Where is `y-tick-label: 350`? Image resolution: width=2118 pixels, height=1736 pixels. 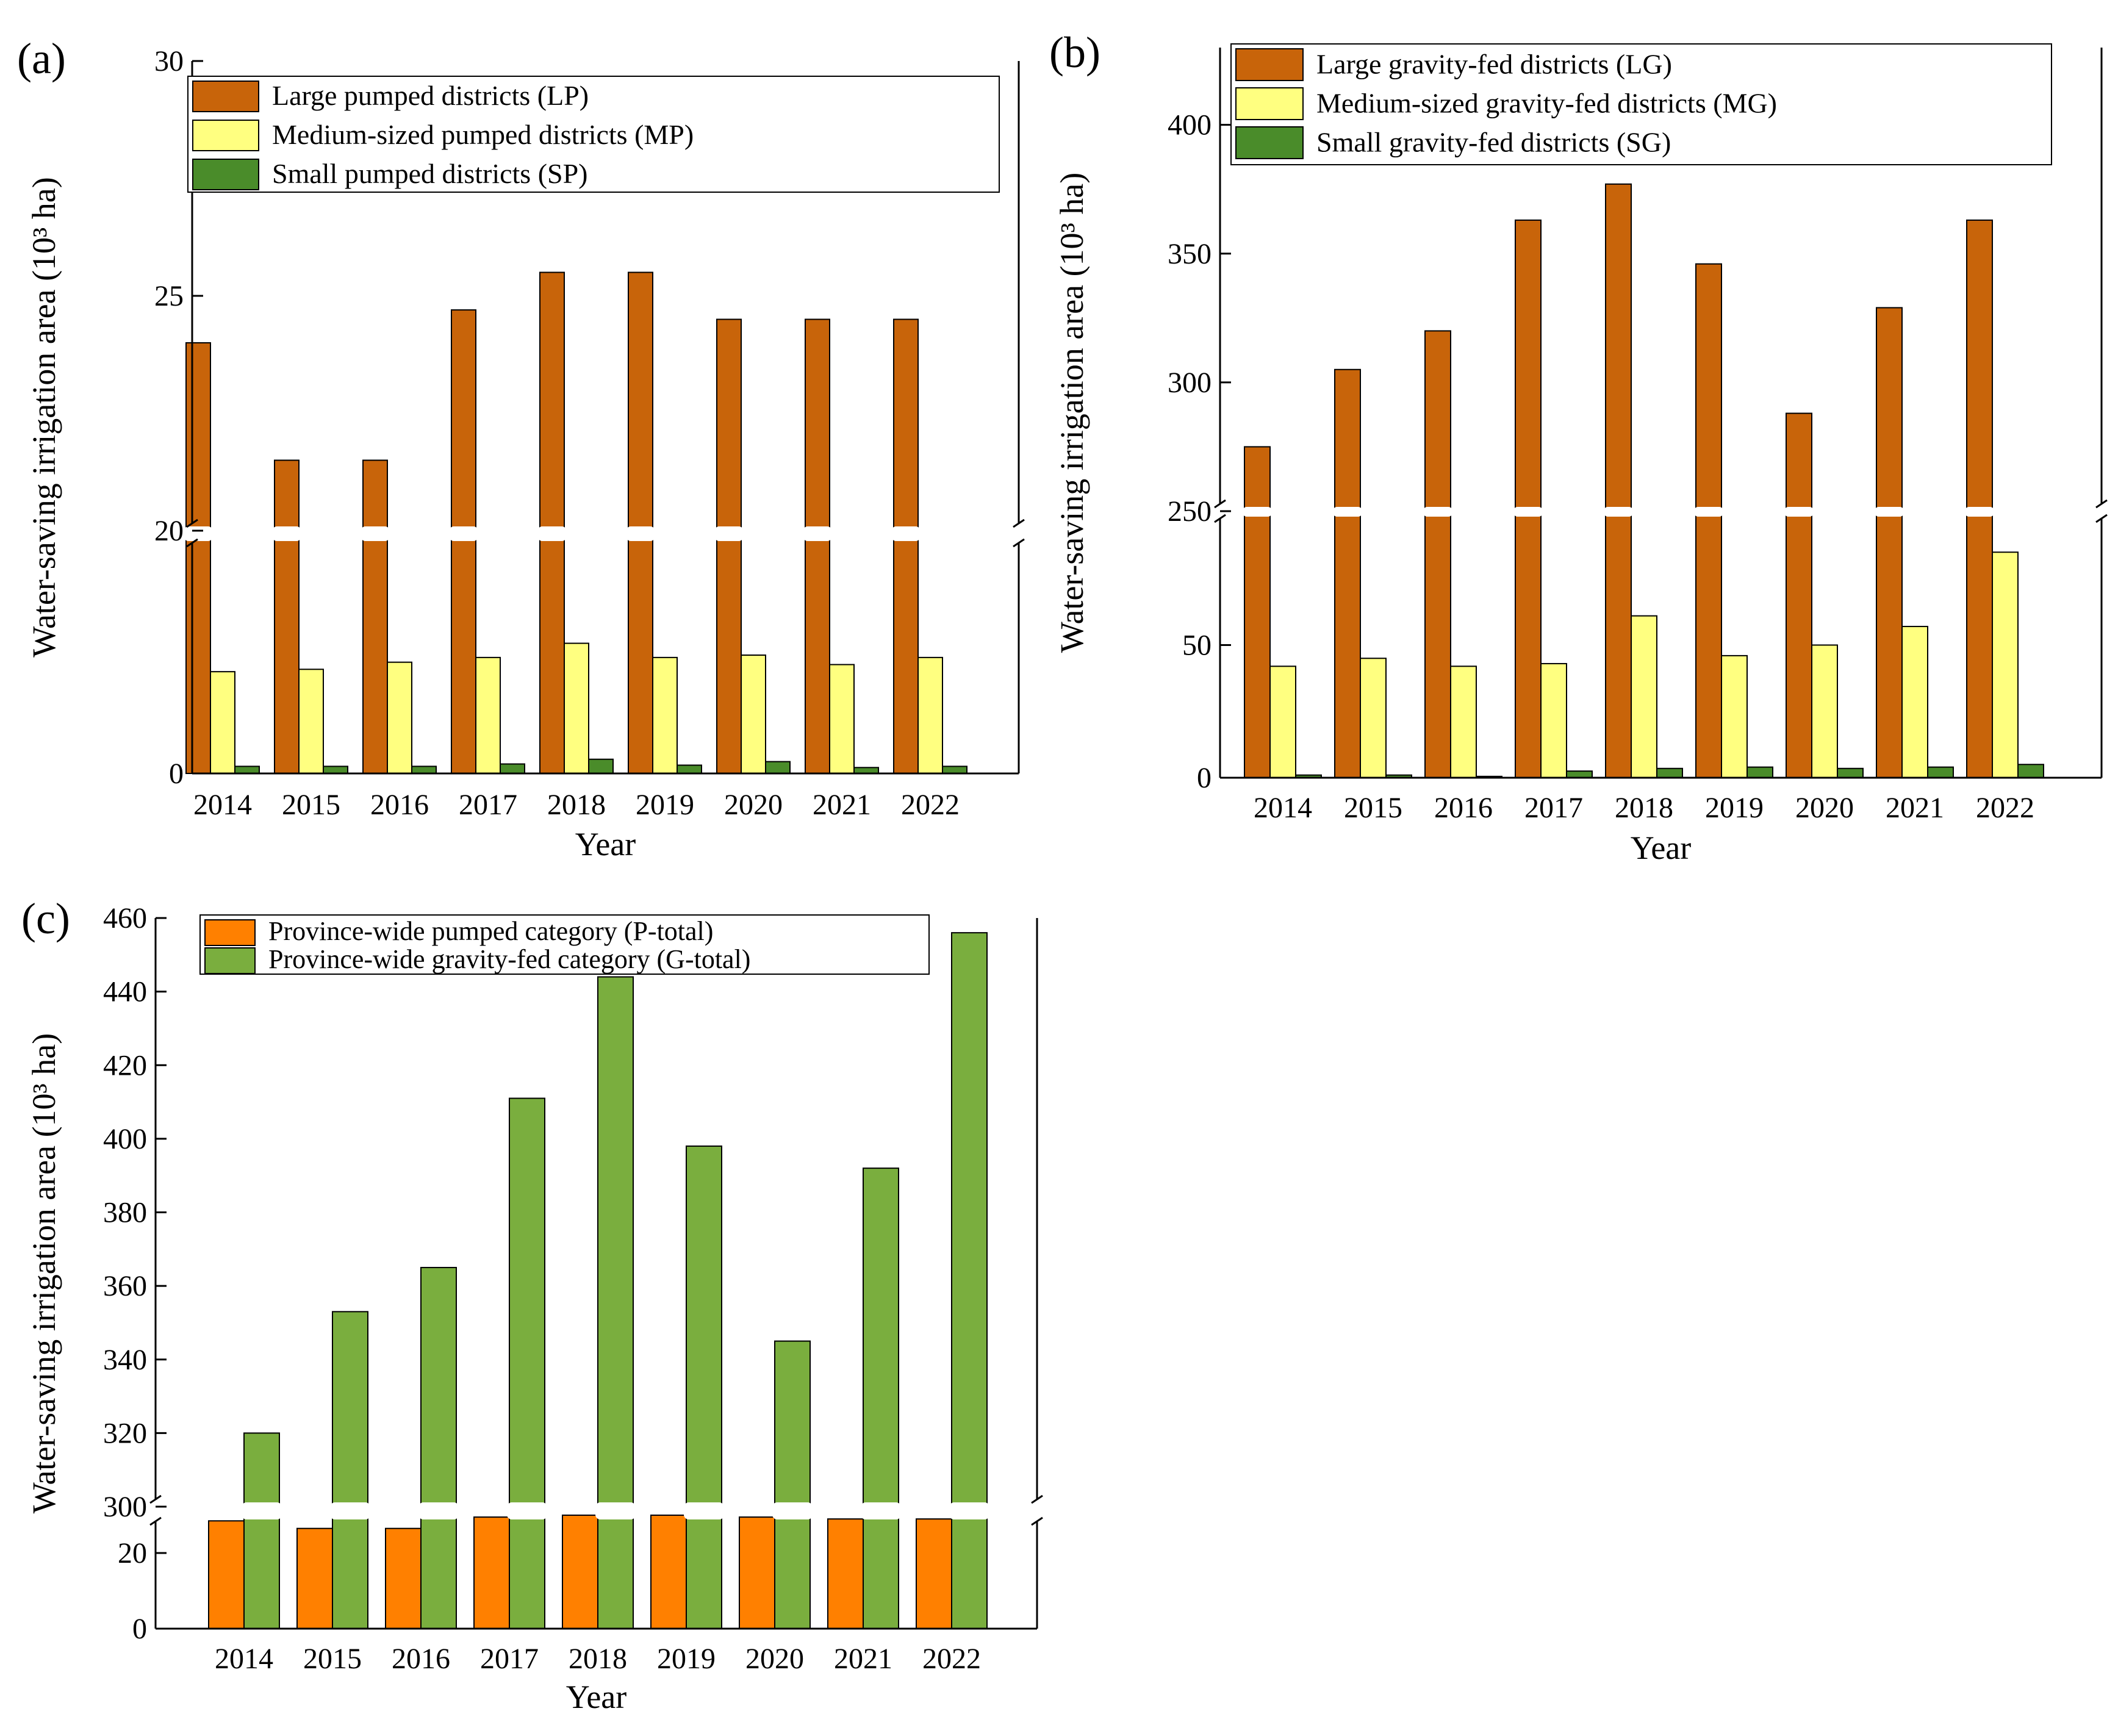 y-tick-label: 350 is located at coordinates (1190, 254).